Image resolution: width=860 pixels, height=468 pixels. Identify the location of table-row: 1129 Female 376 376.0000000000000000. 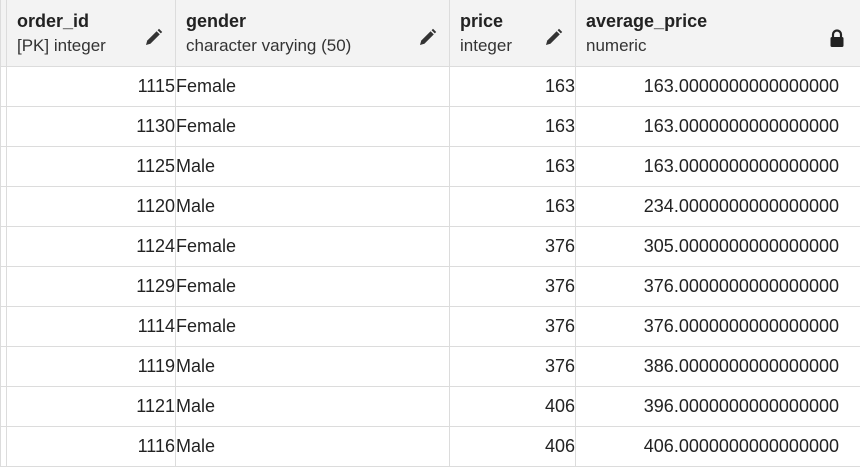
(430, 286).